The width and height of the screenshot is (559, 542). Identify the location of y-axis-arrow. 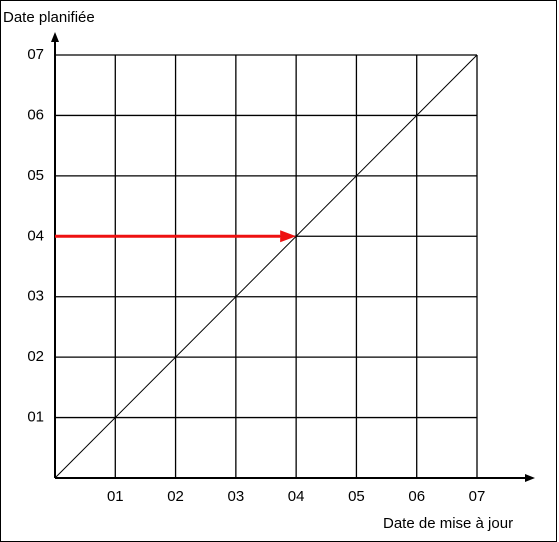
(55, 37).